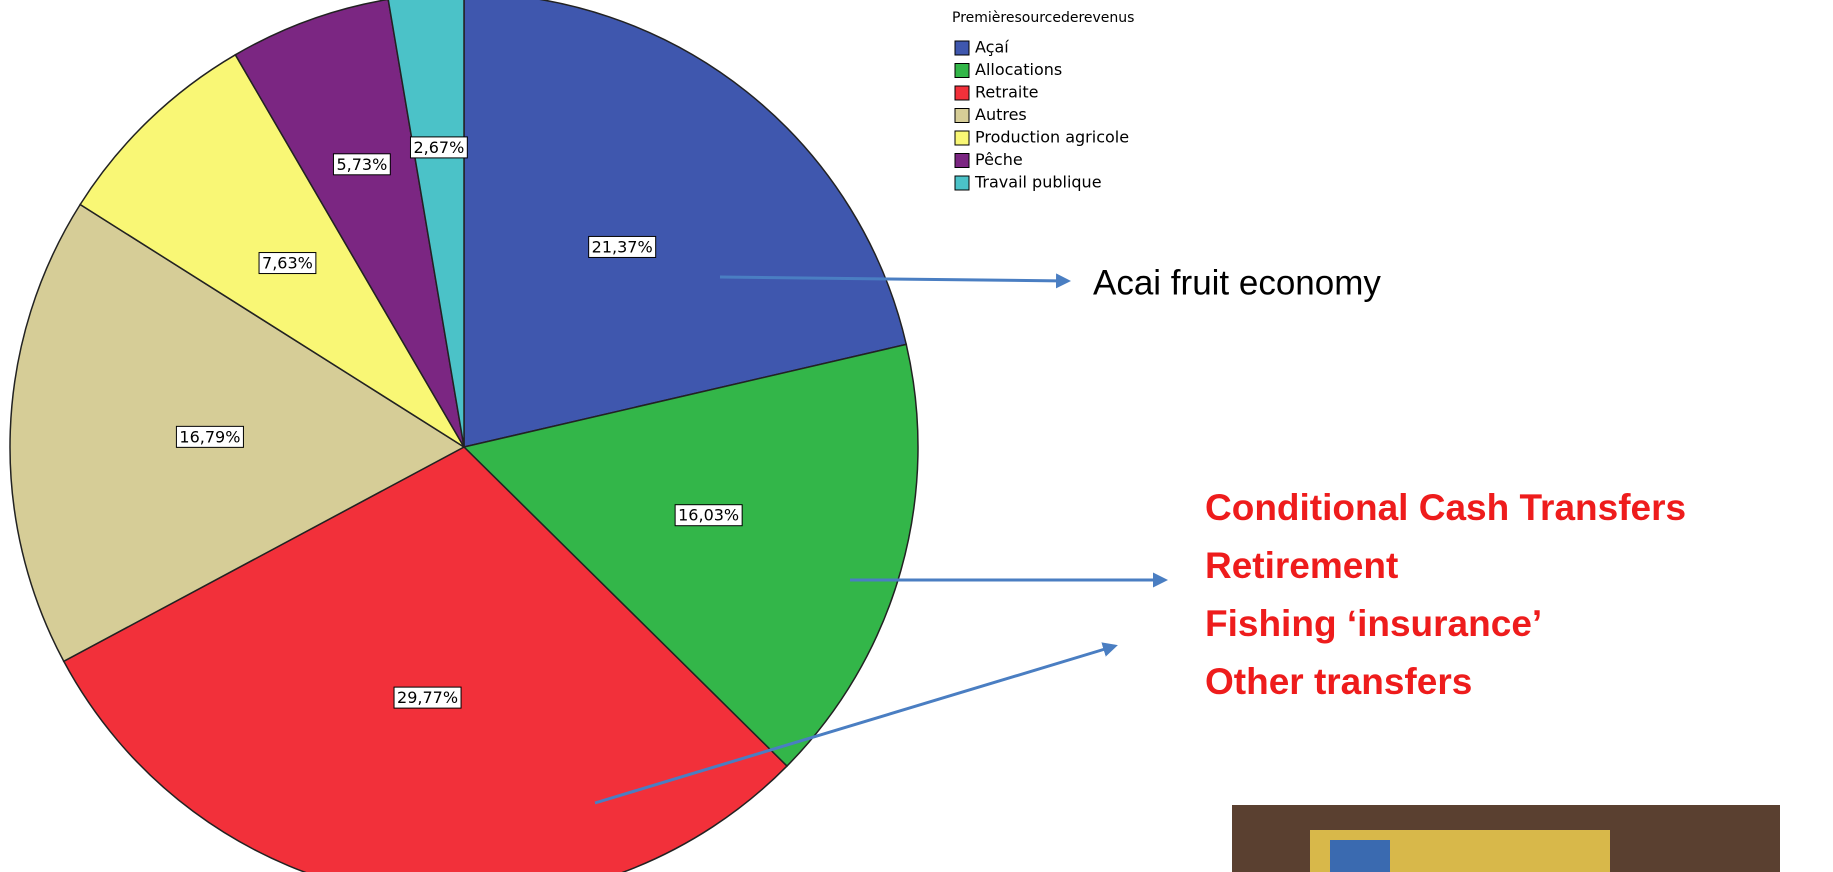  I want to click on value-label: 7,63%, so click(287, 263).